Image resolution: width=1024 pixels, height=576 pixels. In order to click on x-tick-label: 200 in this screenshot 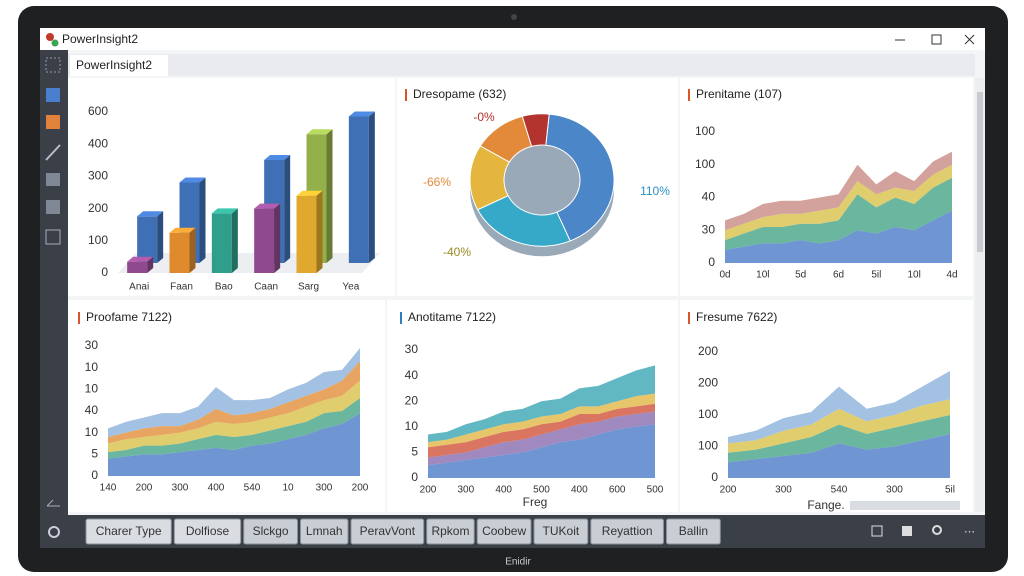, I will do `click(728, 490)`.